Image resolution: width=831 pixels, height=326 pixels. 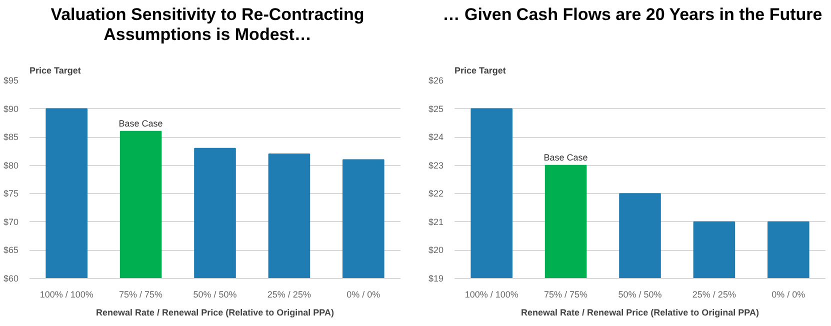 What do you see at coordinates (436, 165) in the screenshot?
I see `y-tick-label: $23` at bounding box center [436, 165].